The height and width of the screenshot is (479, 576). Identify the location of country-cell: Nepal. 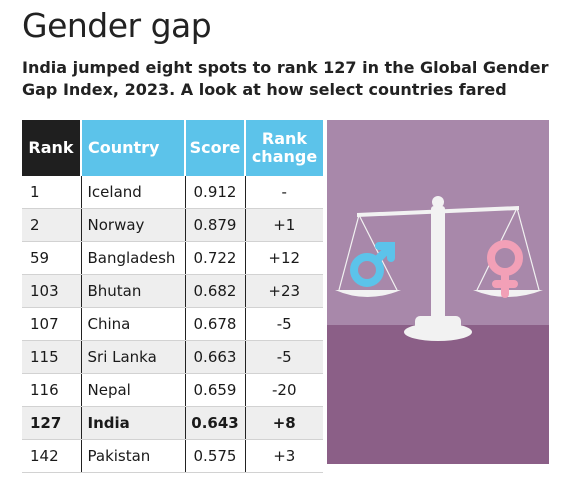
(133, 390).